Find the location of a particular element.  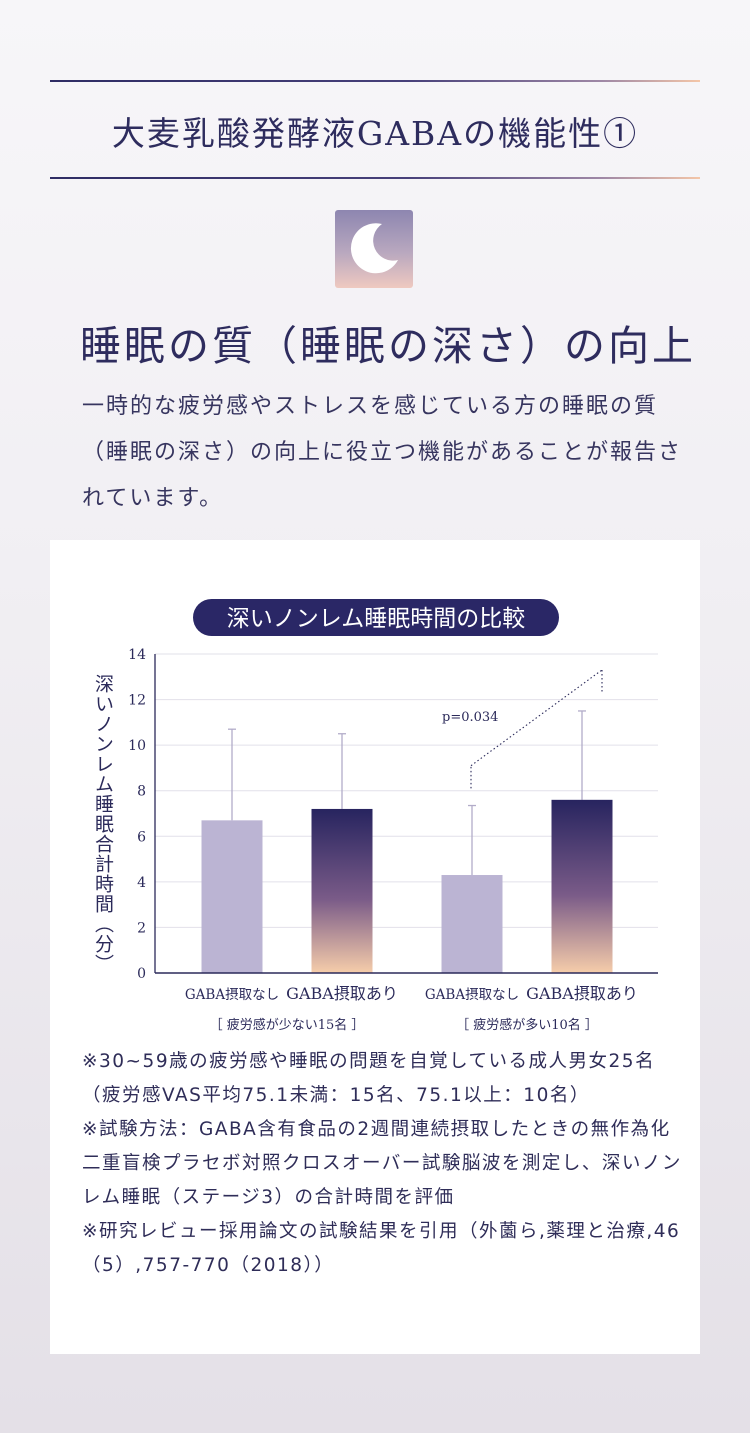

title-top-rule is located at coordinates (375, 81).